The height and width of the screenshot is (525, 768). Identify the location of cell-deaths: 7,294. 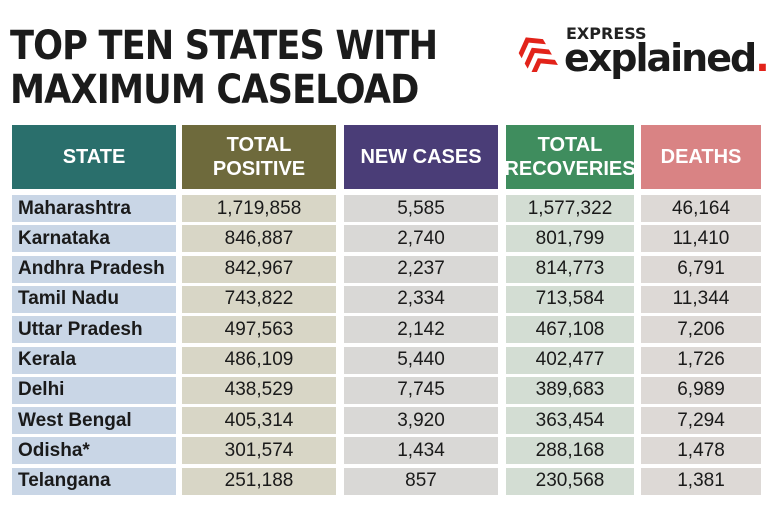
(701, 421).